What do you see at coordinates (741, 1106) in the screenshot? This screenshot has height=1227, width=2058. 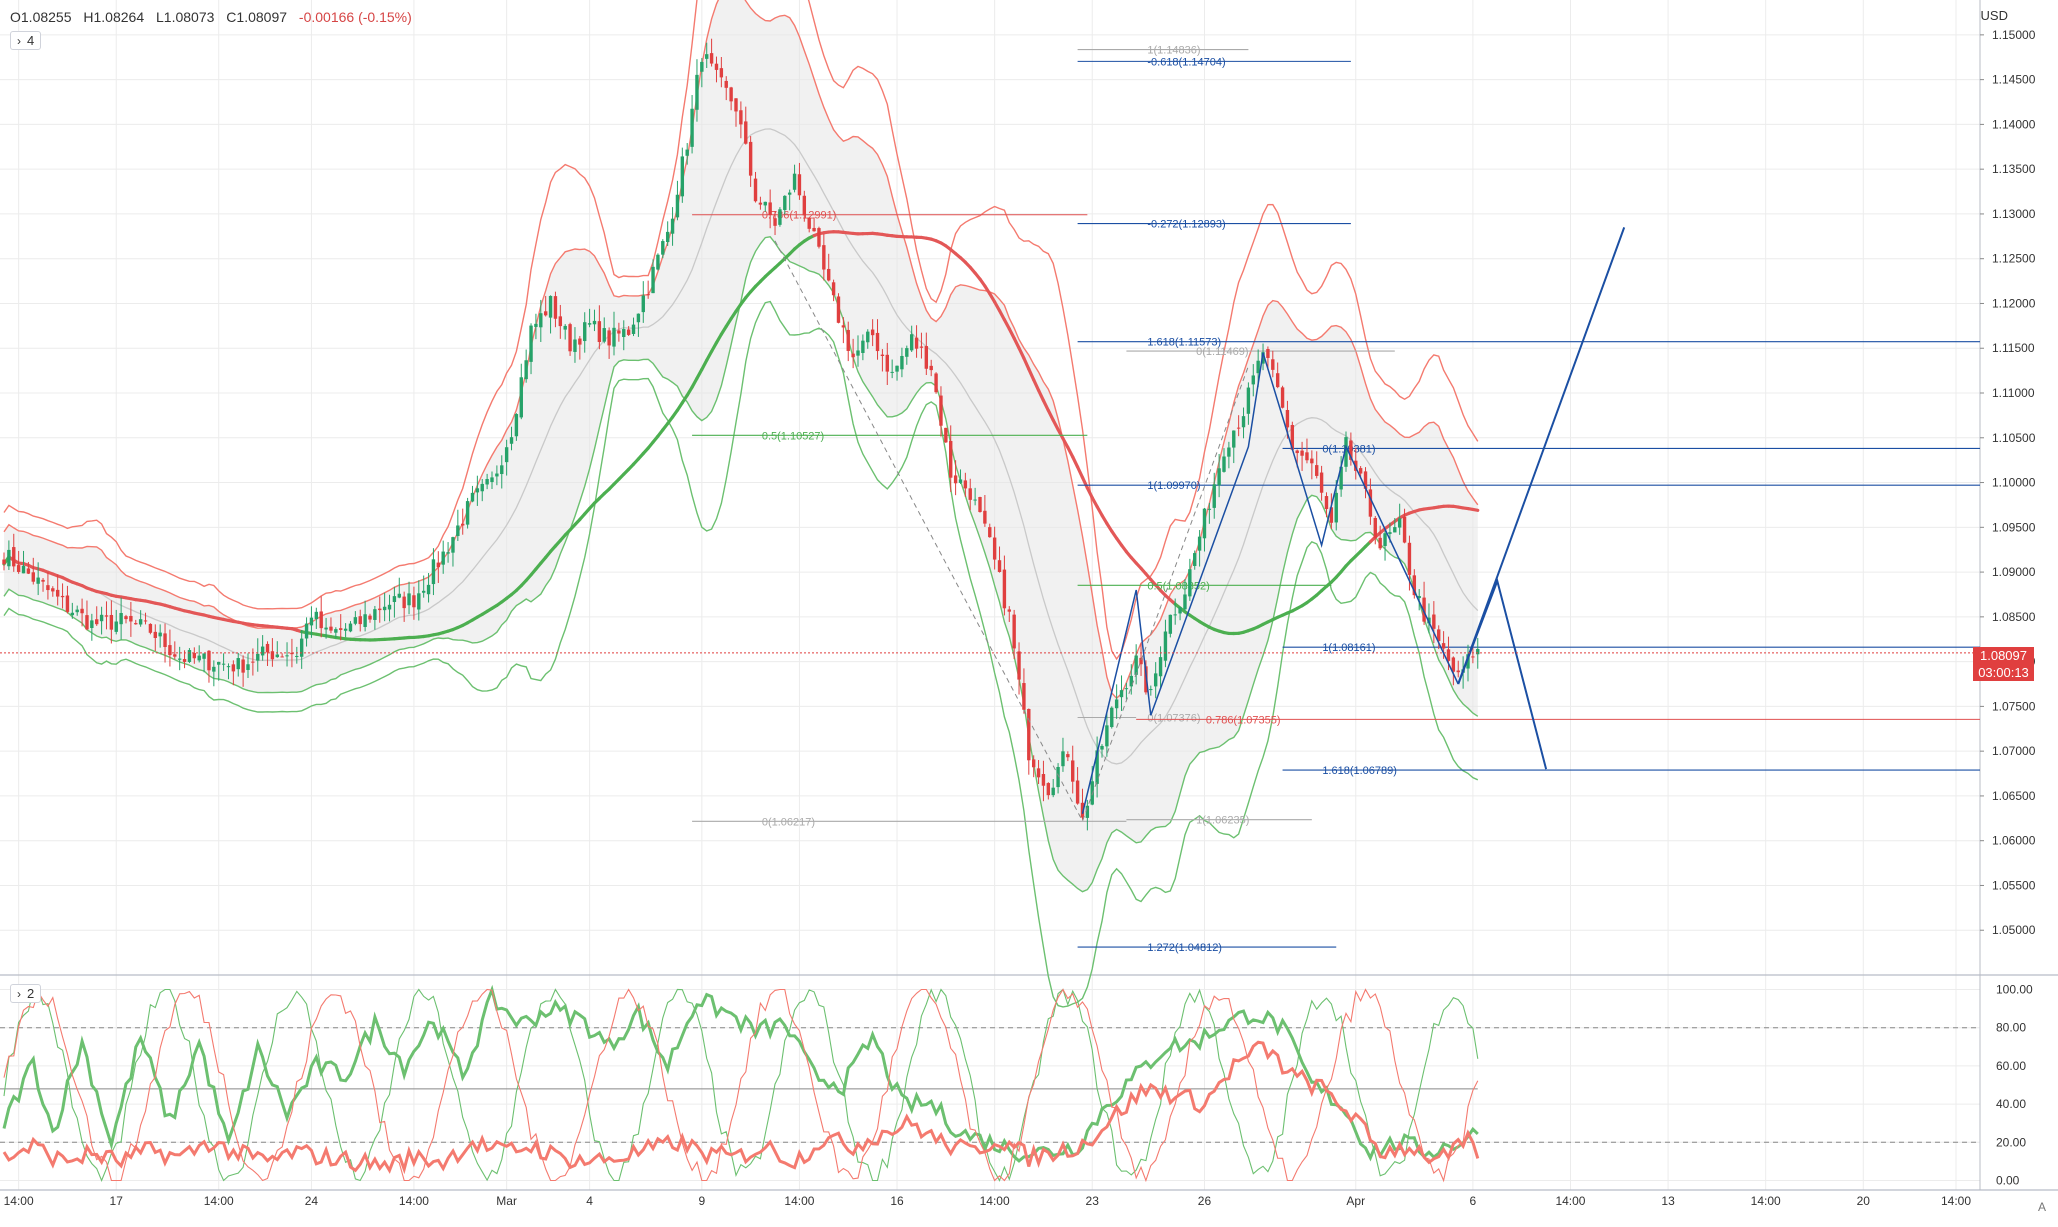 I see `oscillator-main-line` at bounding box center [741, 1106].